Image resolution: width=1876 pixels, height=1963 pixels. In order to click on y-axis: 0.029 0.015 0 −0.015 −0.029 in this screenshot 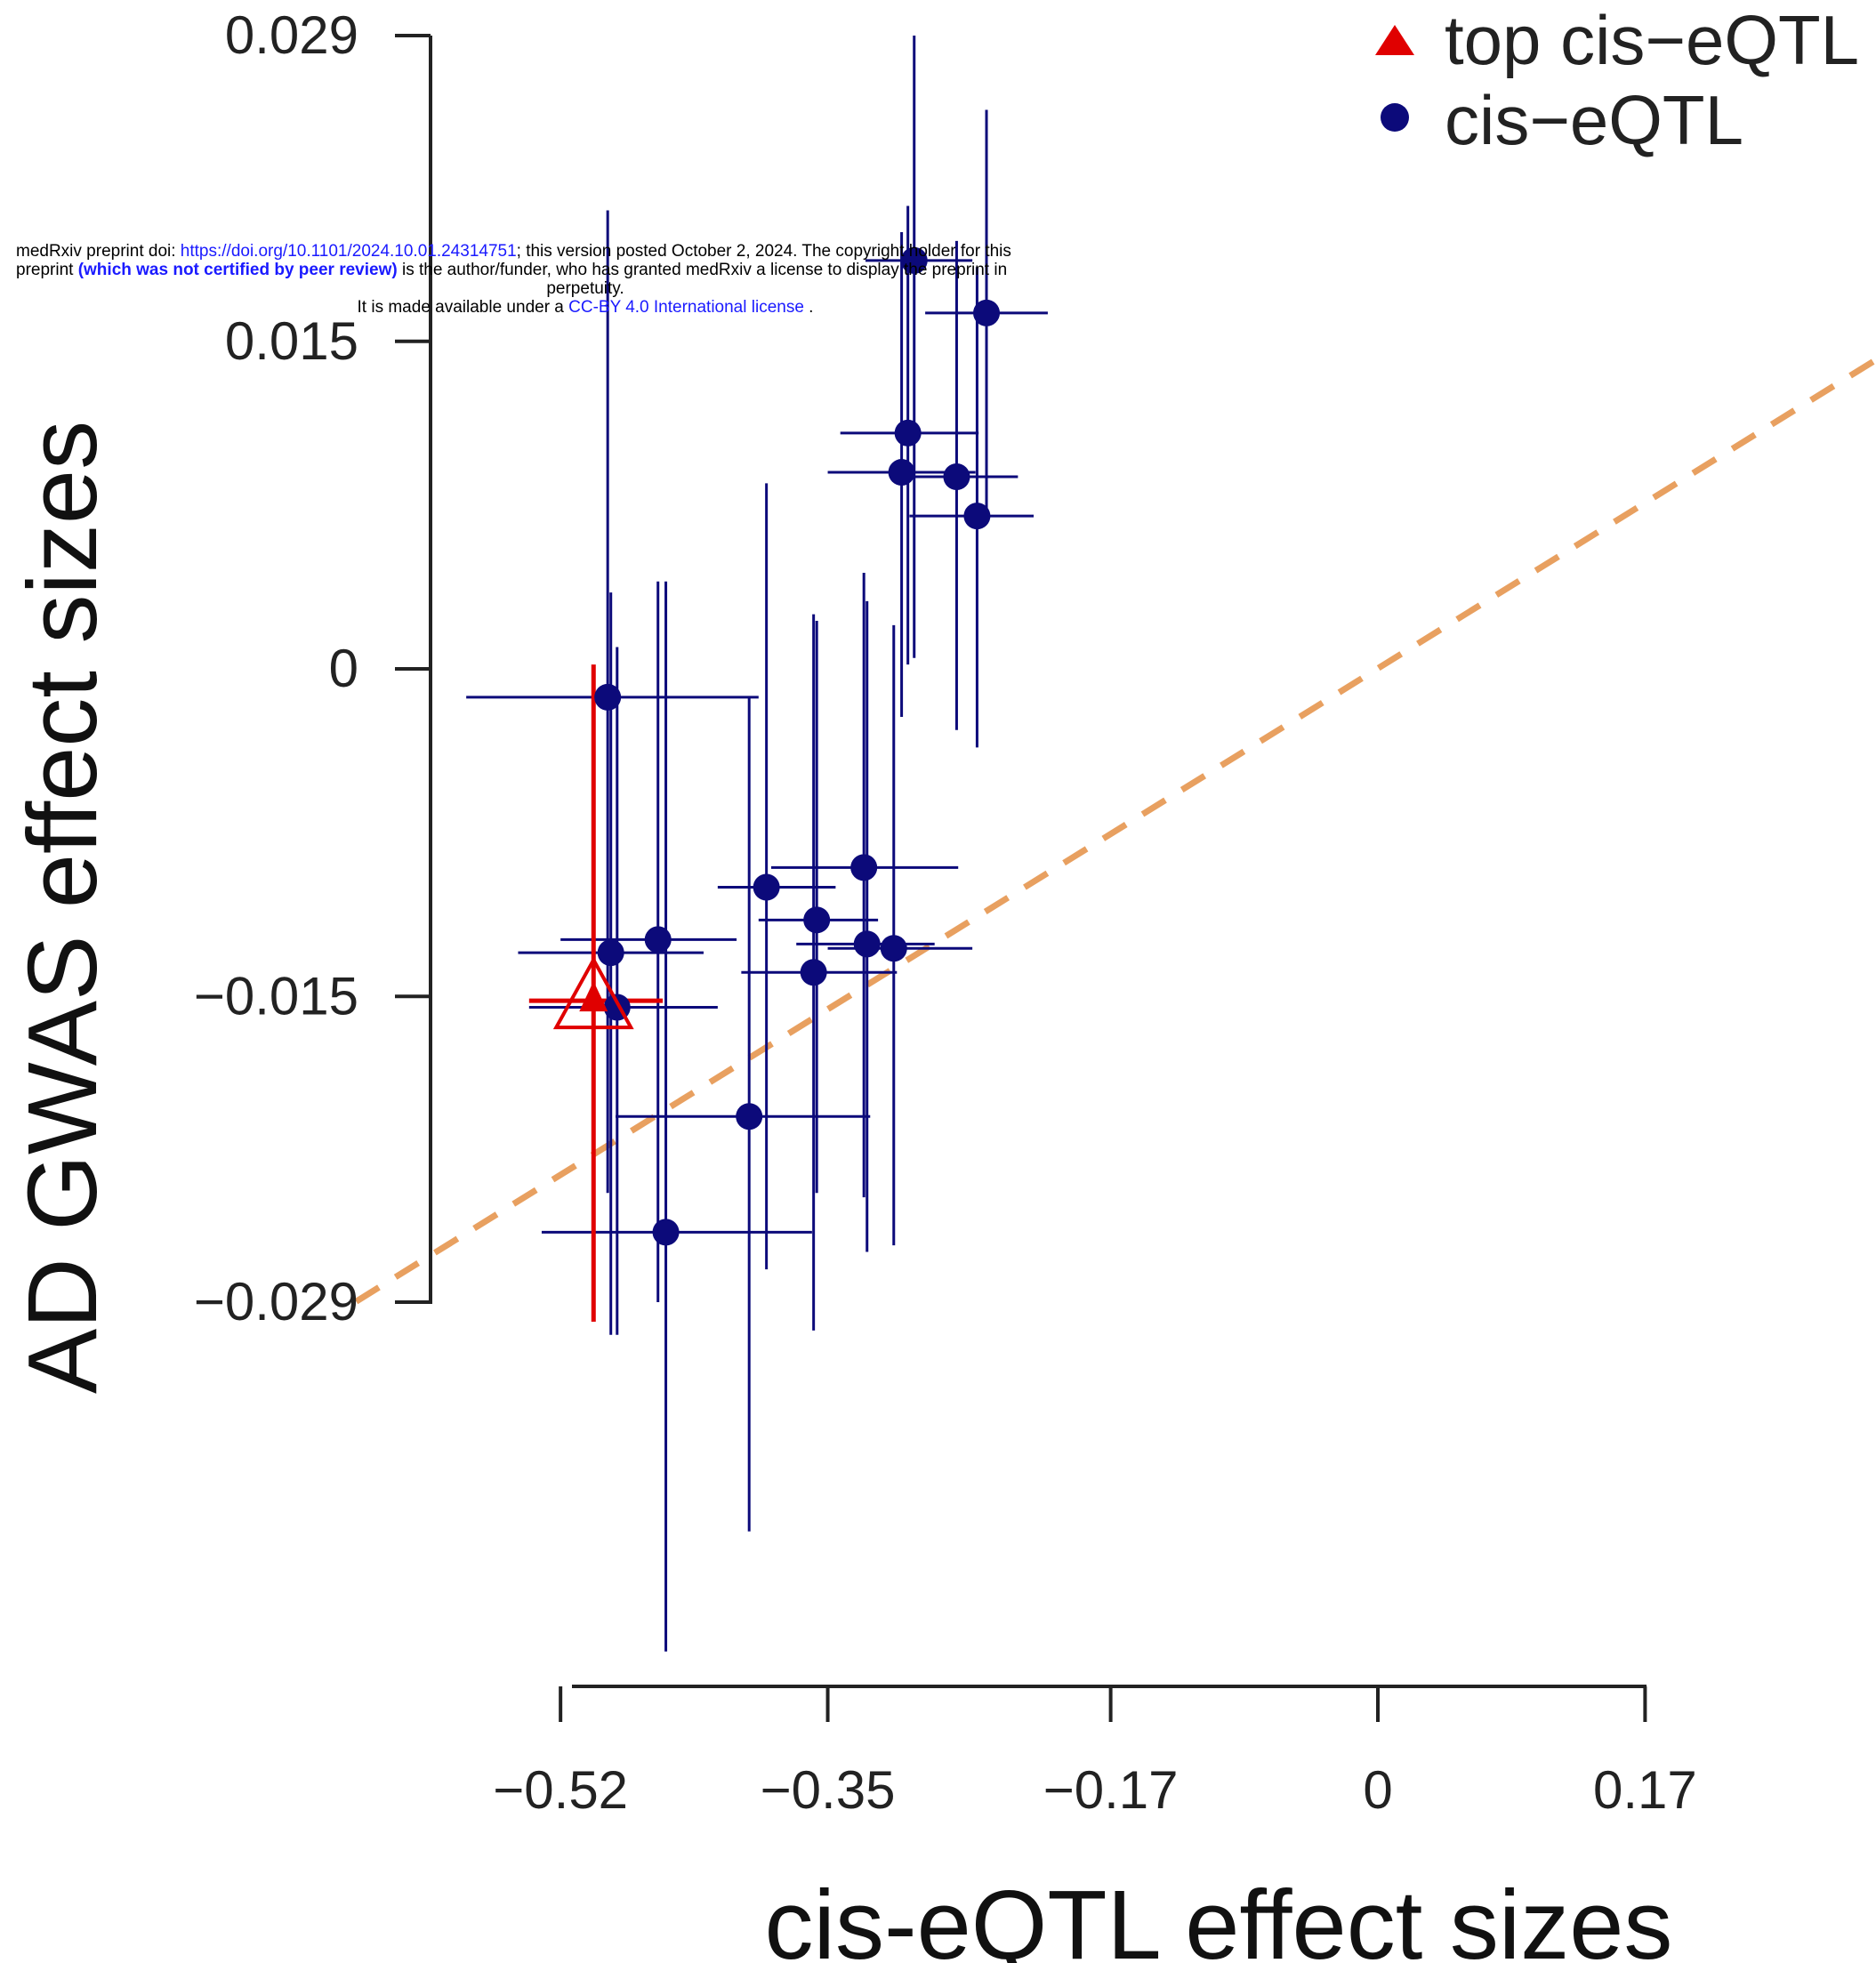, I will do `click(313, 668)`.